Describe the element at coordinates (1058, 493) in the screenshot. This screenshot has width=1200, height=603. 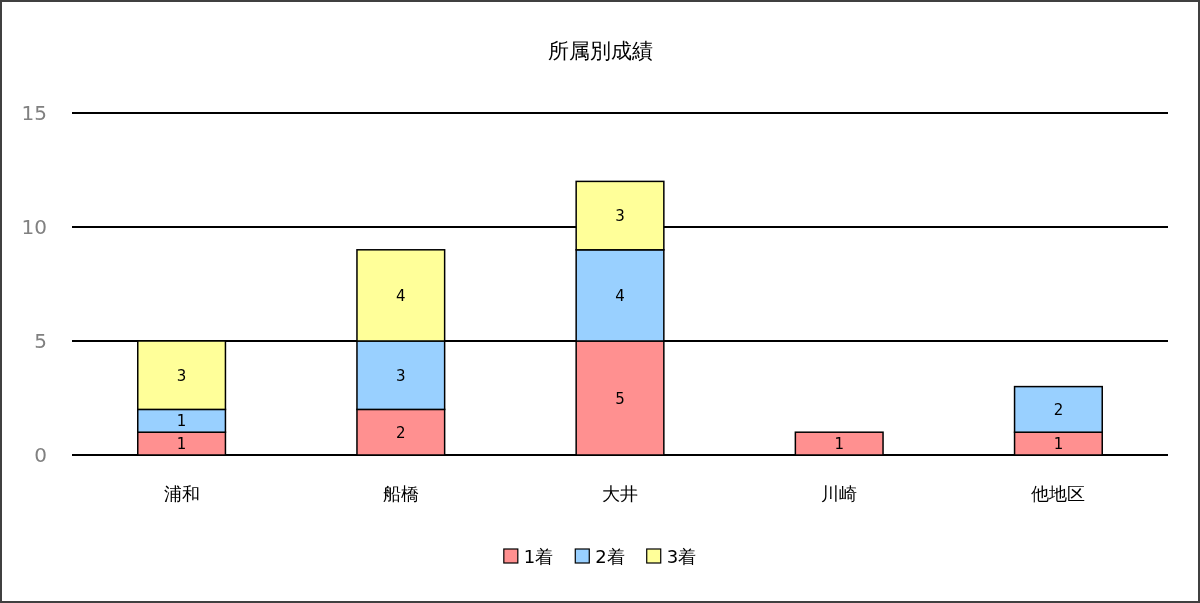
I see `x-tick-label: 他地区` at that location.